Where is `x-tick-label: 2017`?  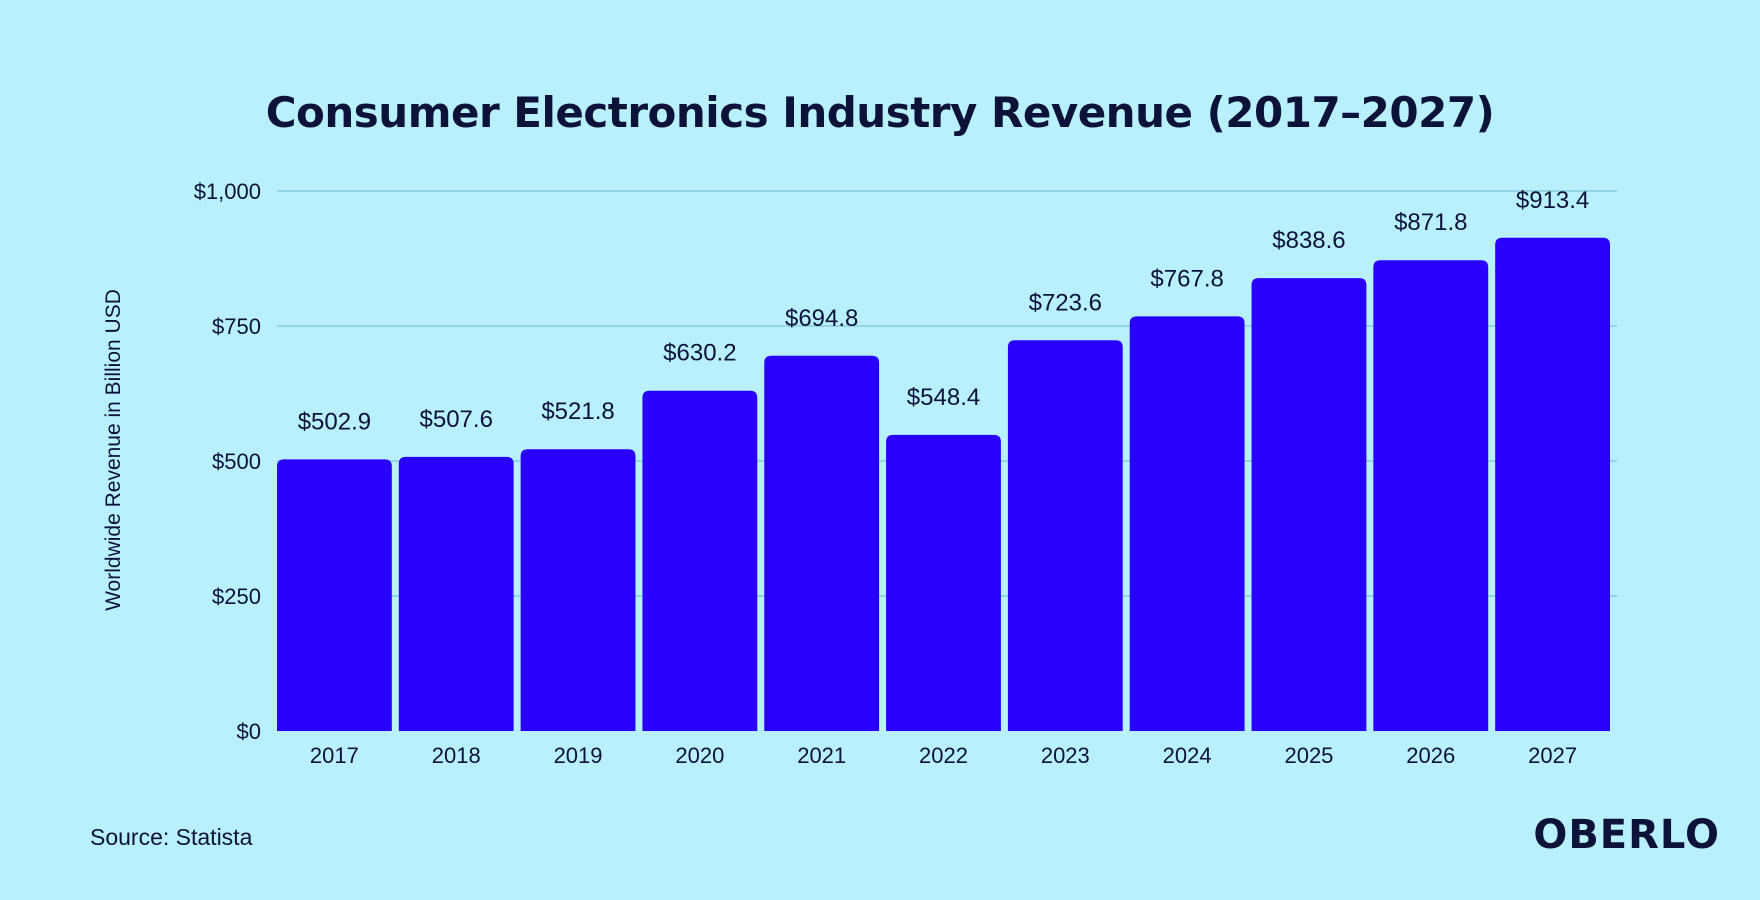 x-tick-label: 2017 is located at coordinates (334, 755).